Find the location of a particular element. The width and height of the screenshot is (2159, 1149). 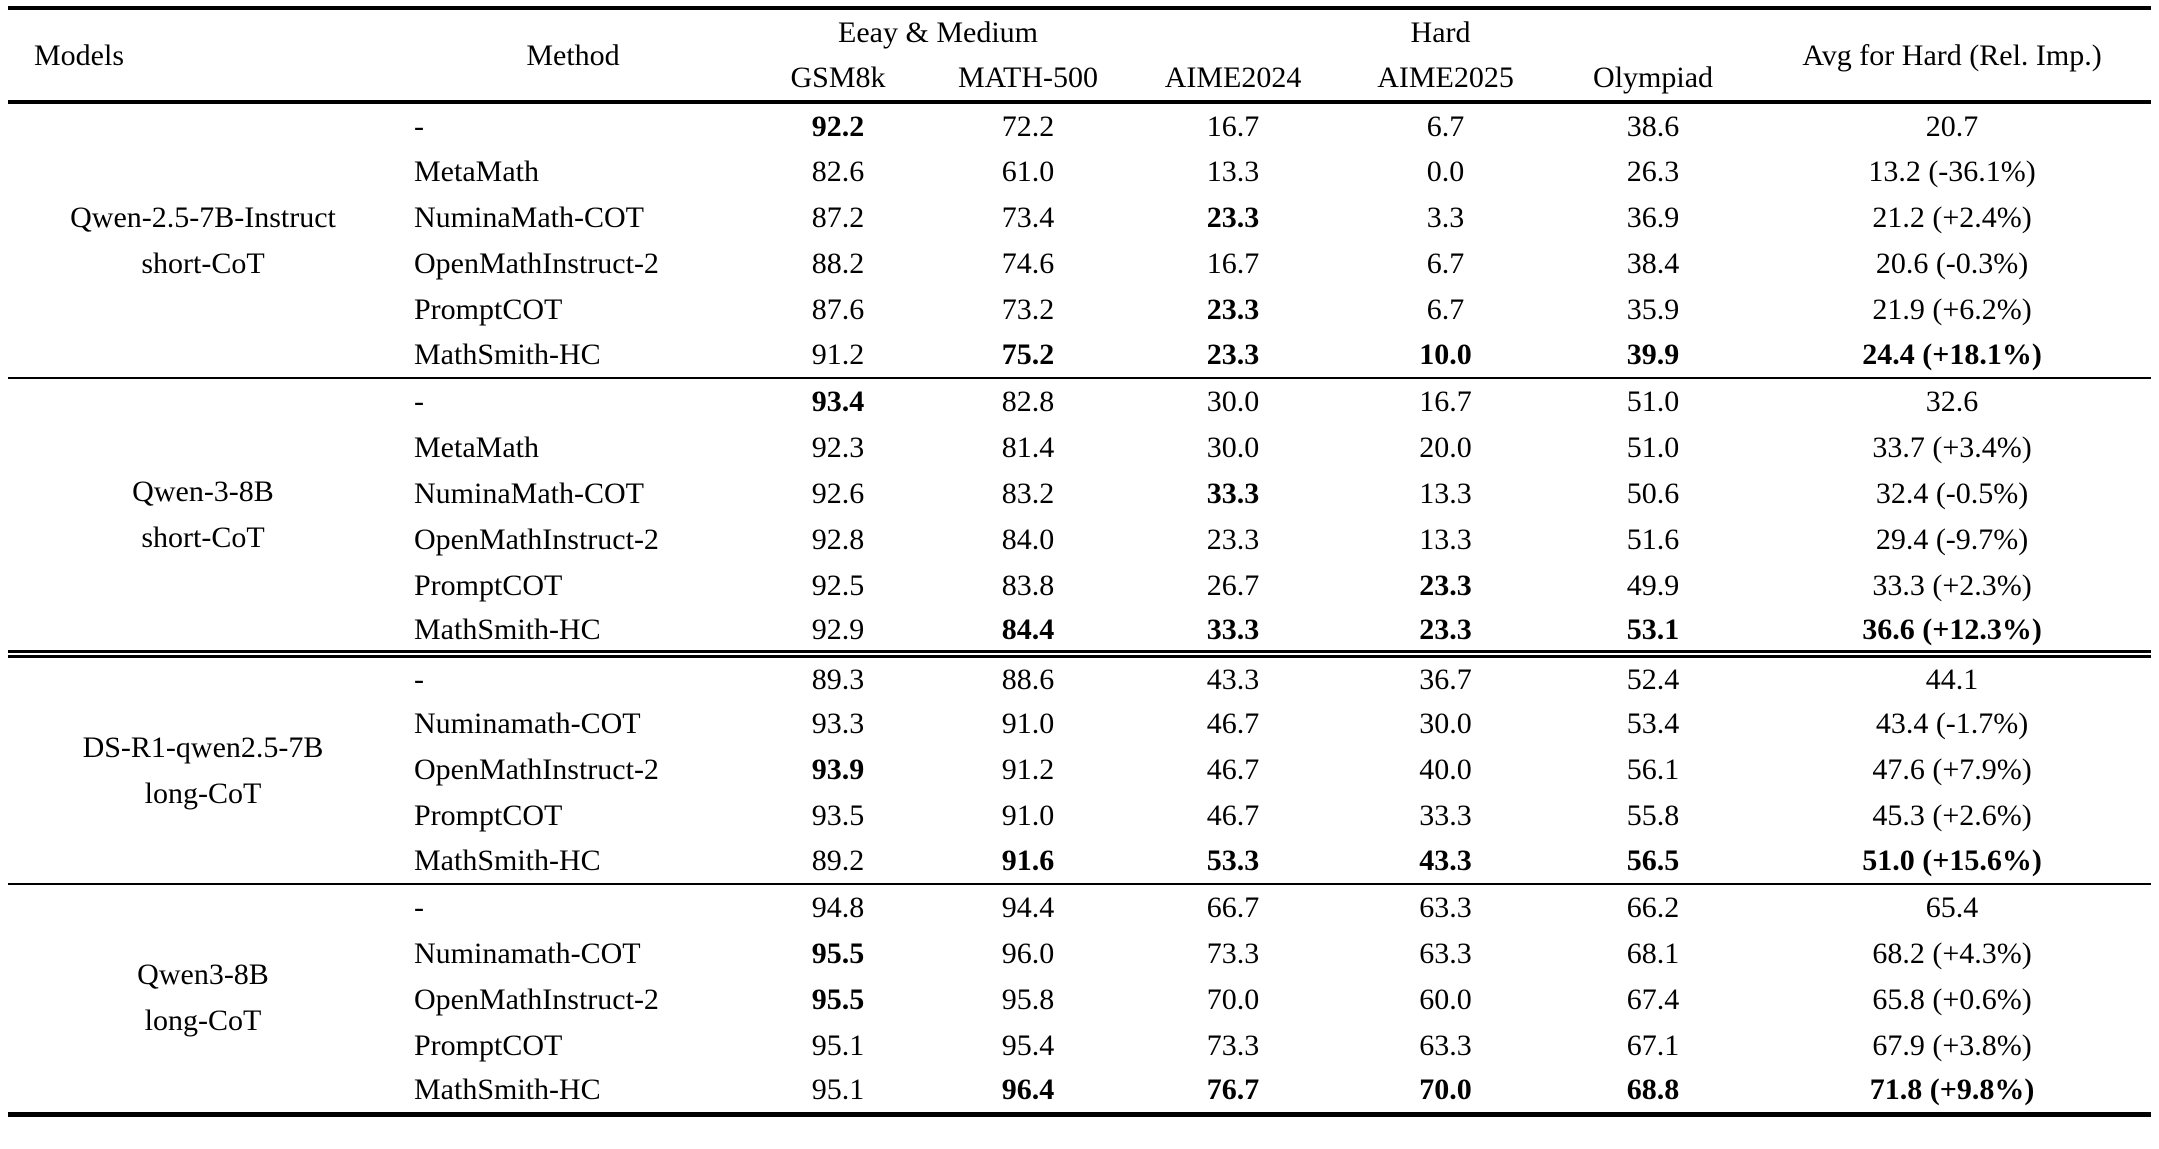

header-olympiad: Olympiad is located at coordinates (1653, 77).